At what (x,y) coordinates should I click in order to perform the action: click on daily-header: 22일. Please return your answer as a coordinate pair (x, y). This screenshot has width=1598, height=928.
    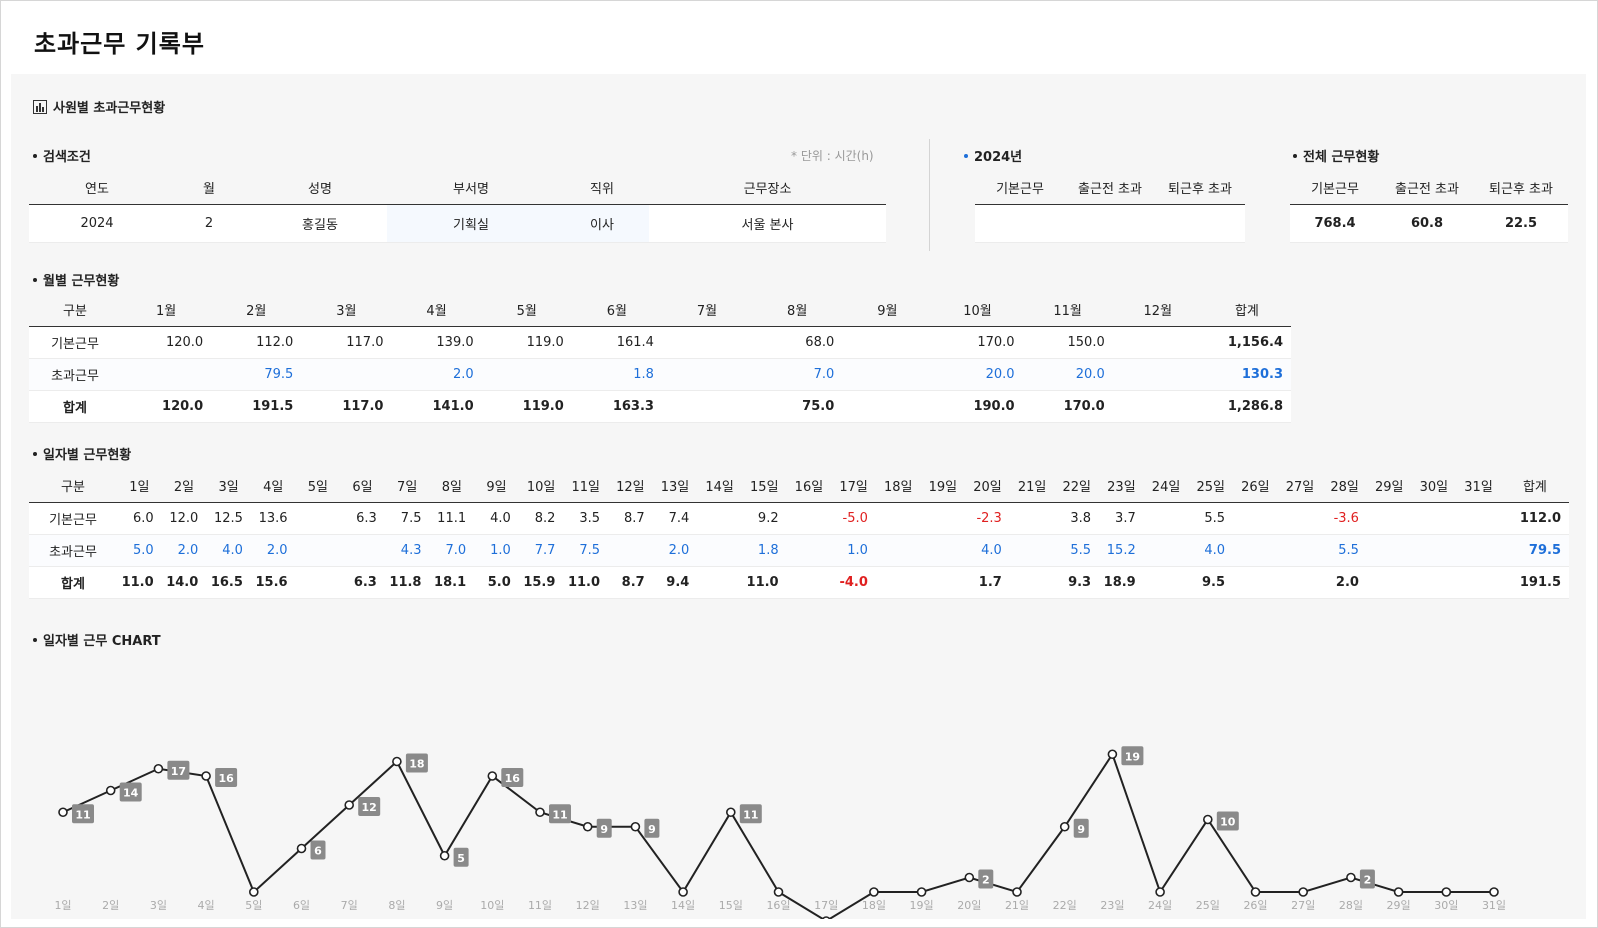
    Looking at the image, I should click on (1077, 486).